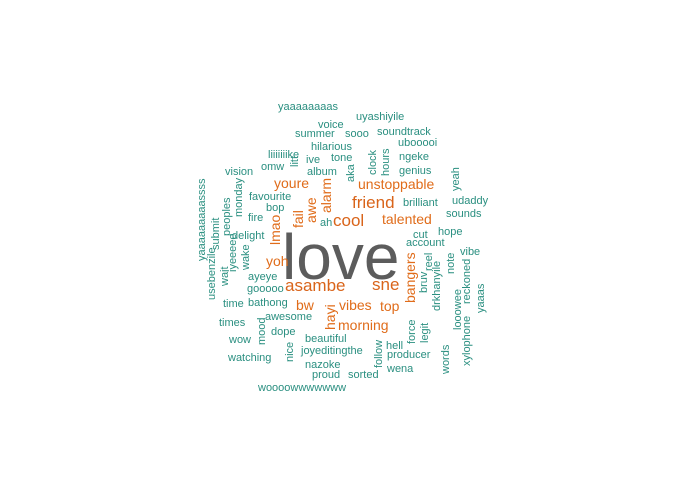  I want to click on word-ubooooi: ubooooi, so click(418, 143).